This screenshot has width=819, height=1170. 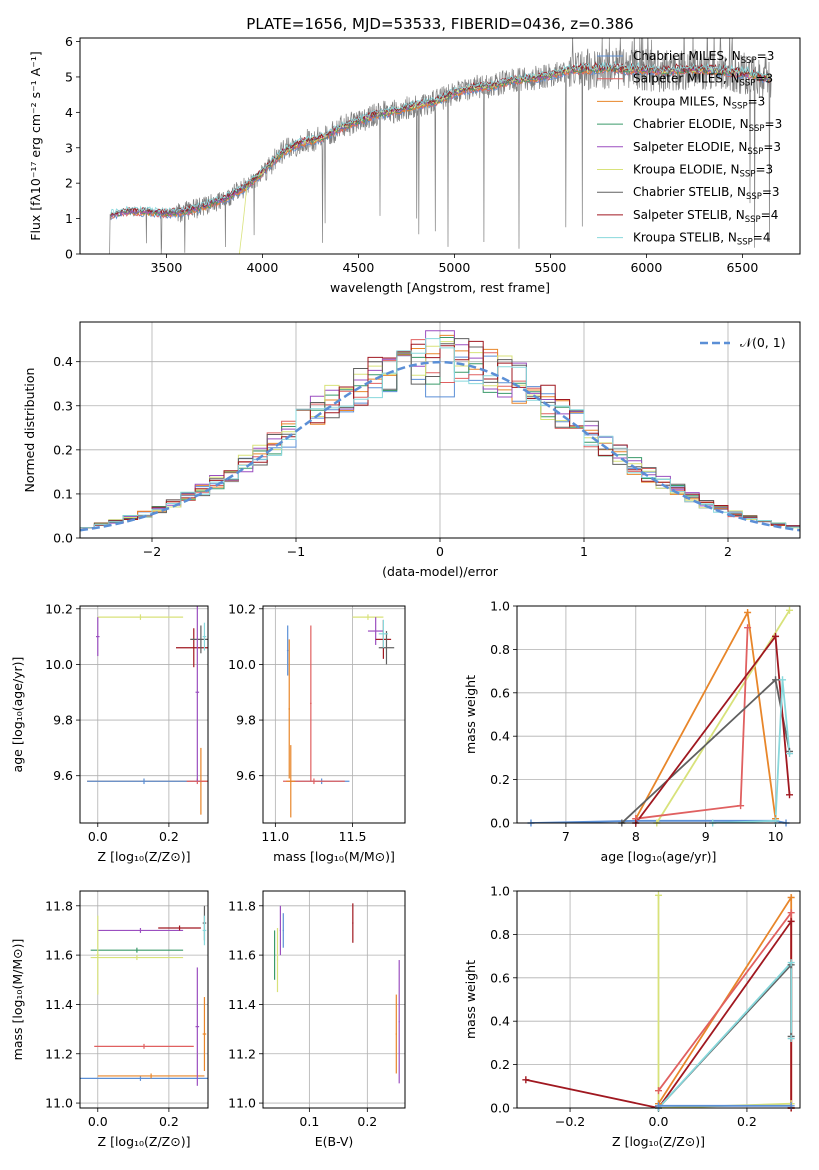 I want to click on y-tick-label: 0.1, so click(x=63, y=493).